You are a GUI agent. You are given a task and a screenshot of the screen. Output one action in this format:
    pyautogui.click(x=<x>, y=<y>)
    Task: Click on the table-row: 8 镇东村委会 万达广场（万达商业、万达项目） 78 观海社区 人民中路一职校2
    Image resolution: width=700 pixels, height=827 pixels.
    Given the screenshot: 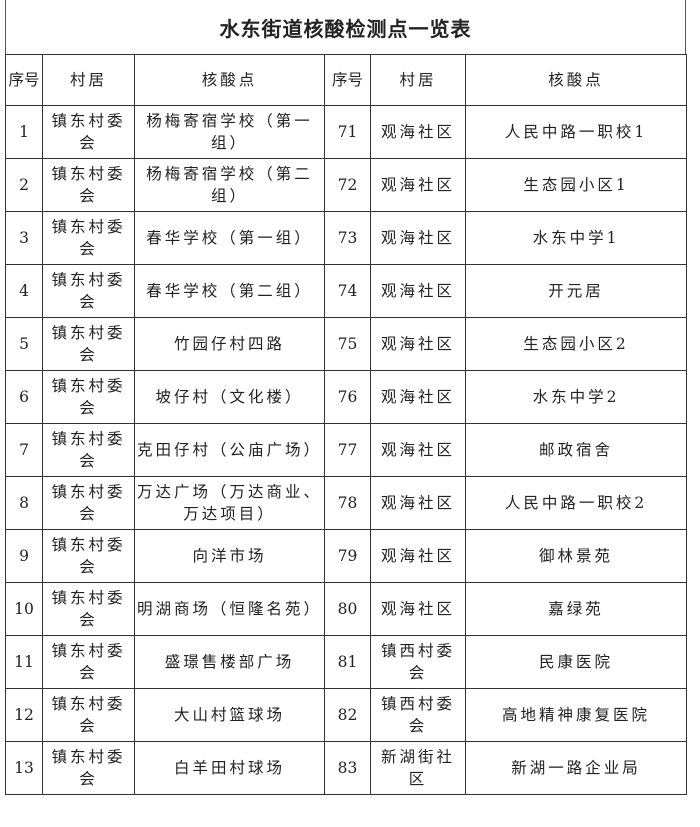 What is the action you would take?
    pyautogui.click(x=346, y=503)
    